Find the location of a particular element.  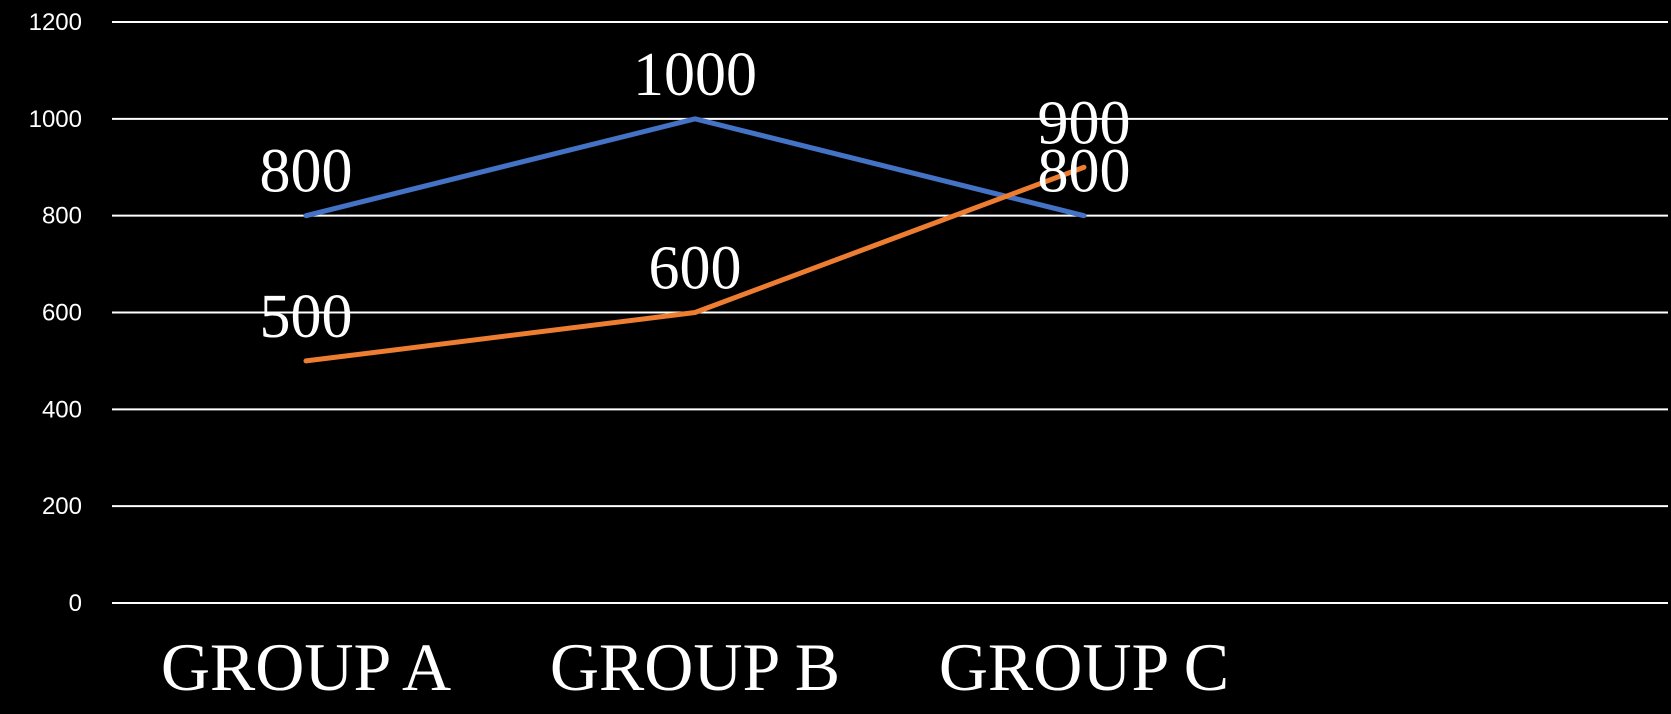

y-tick-label: 200 is located at coordinates (62, 506).